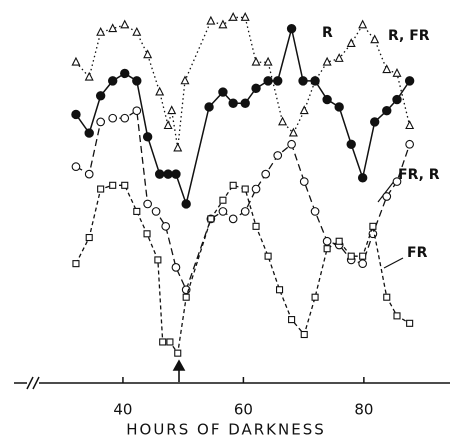 The width and height of the screenshot is (453, 440). Describe the element at coordinates (243, 410) in the screenshot. I see `x-tick-label: 60` at that location.